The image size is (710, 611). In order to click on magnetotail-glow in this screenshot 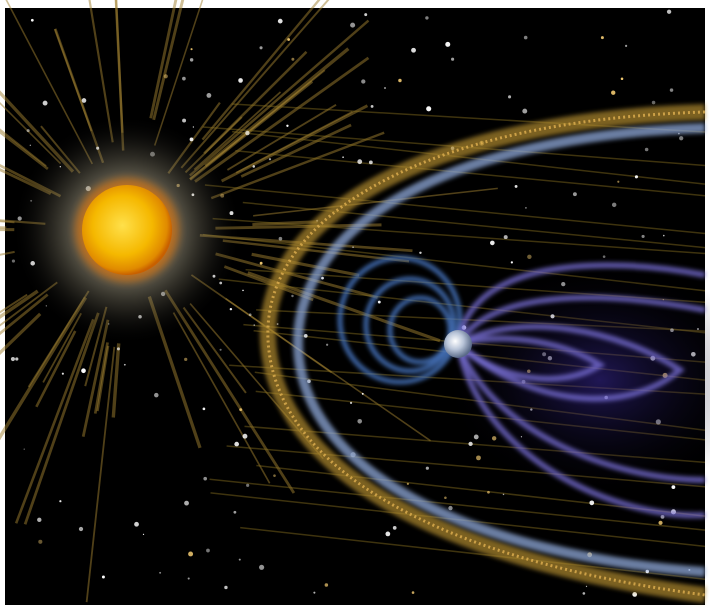, I will do `click(575, 380)`.